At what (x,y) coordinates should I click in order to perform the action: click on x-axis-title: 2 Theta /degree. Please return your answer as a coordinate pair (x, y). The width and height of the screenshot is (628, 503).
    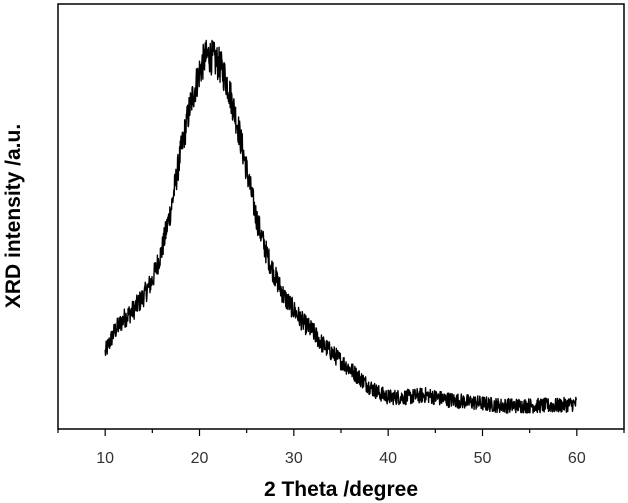
    Looking at the image, I should click on (341, 489).